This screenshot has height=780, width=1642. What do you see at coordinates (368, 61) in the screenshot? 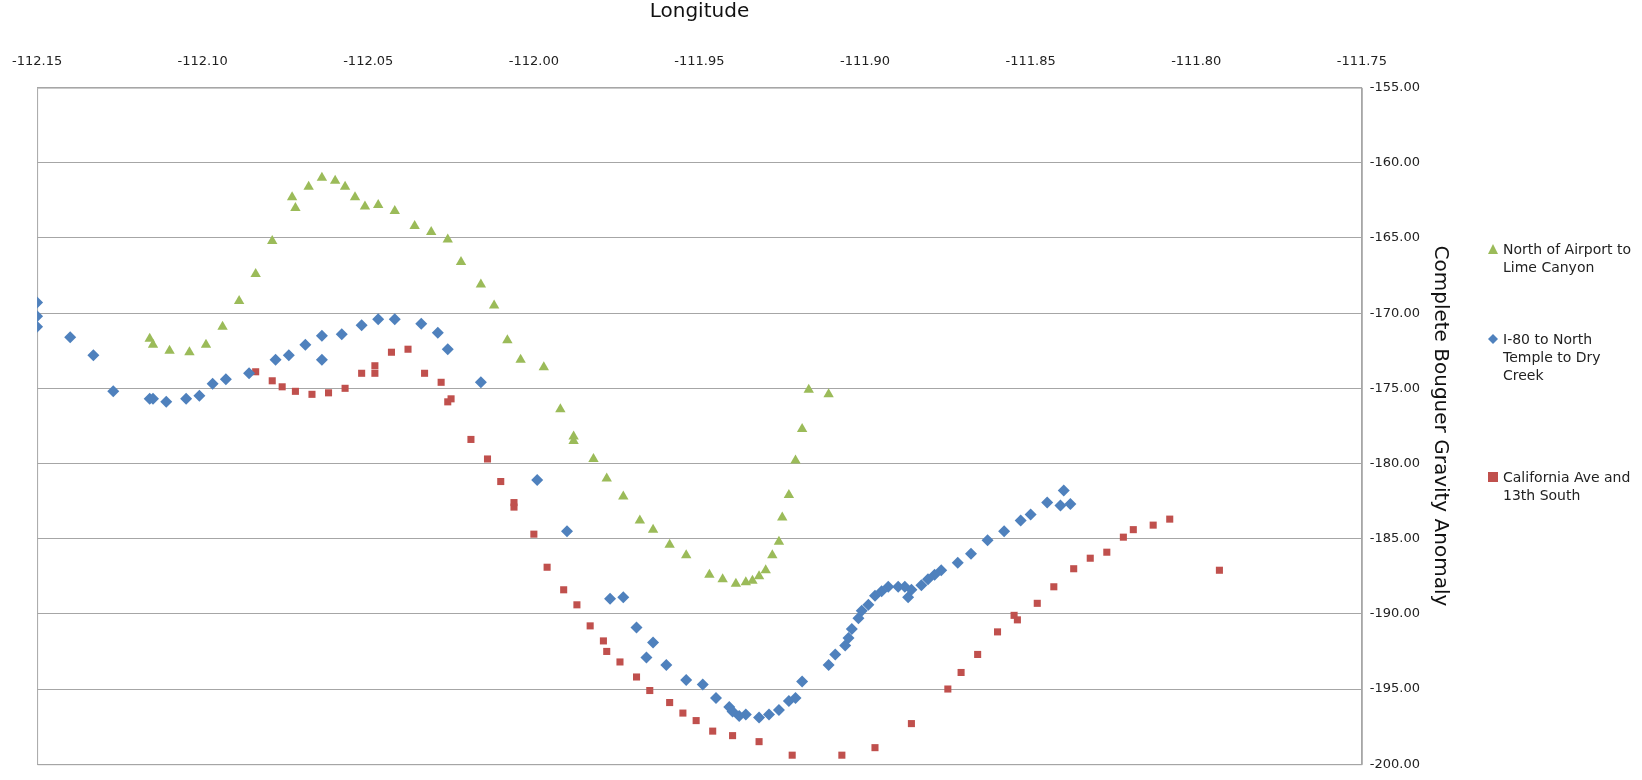
I see `x-tick-label: -112.05` at bounding box center [368, 61].